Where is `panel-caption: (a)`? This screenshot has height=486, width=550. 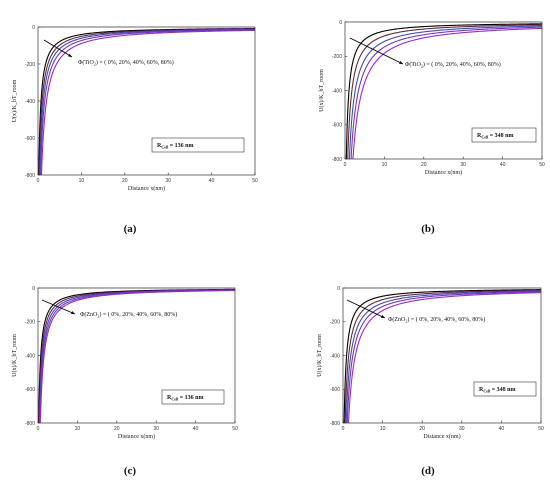 panel-caption: (a) is located at coordinates (130, 229).